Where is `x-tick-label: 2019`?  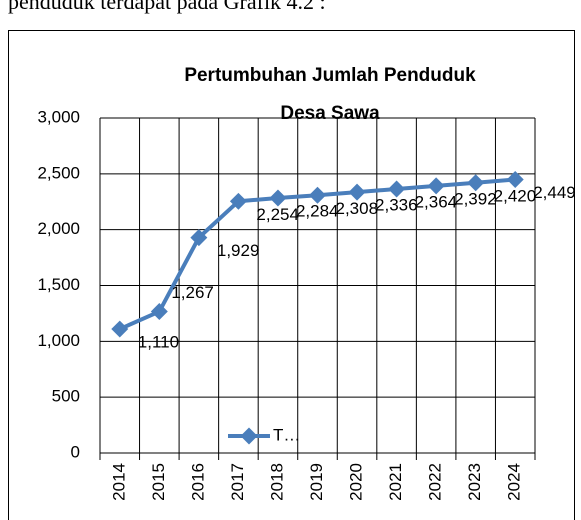 x-tick-label: 2019 is located at coordinates (316, 482).